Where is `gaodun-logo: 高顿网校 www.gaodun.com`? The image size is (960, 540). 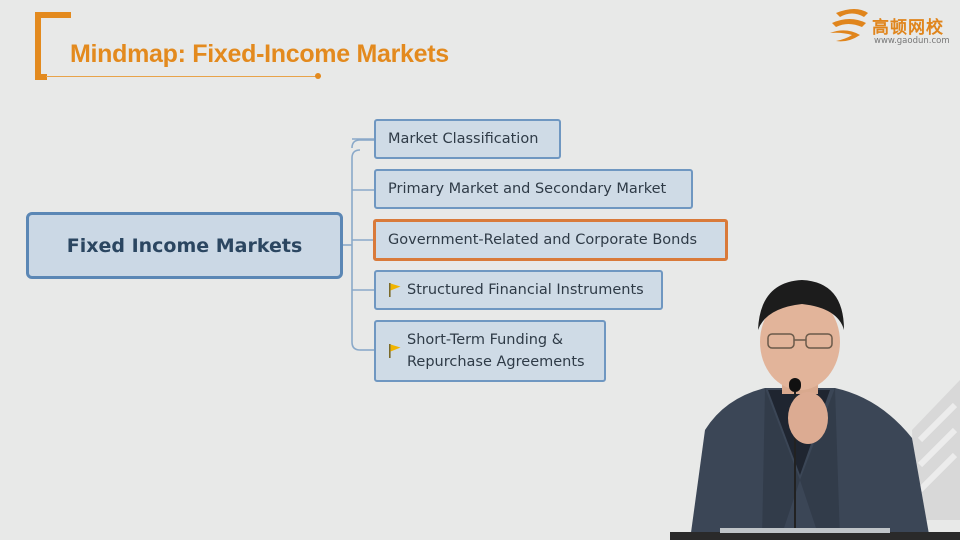
gaodun-logo: 高顿网校 www.gaodun.com is located at coordinates (891, 26).